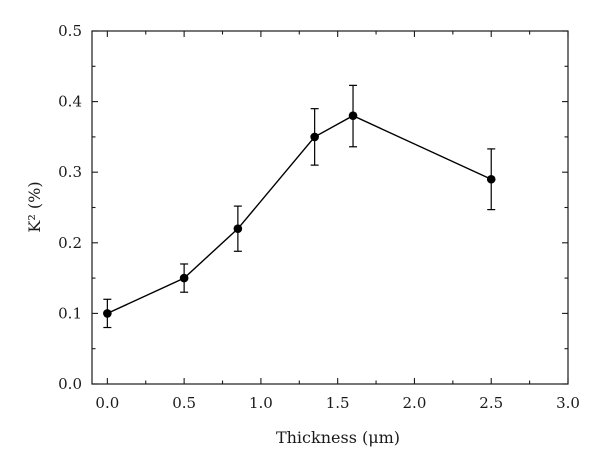 This screenshot has width=600, height=469. I want to click on y-tick-label: 0.2, so click(70, 243).